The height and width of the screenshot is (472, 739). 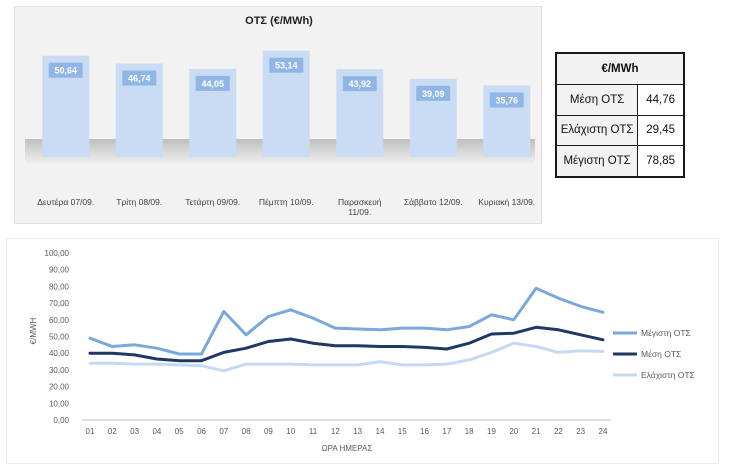 I want to click on bar-value-label: 43,92, so click(x=359, y=84).